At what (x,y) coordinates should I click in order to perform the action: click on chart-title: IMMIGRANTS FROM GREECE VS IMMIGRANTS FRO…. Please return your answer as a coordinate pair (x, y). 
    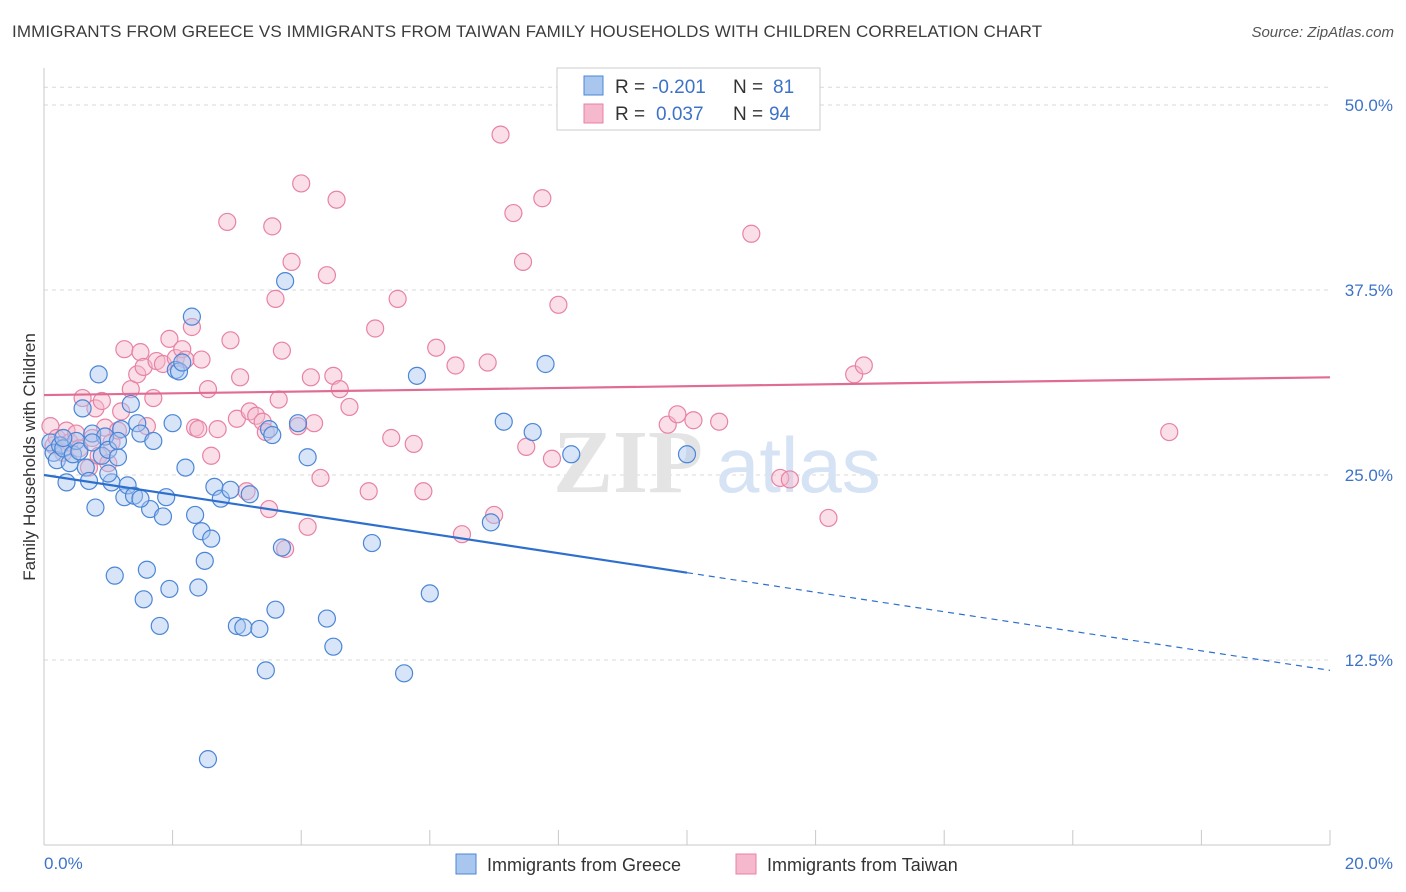
    Looking at the image, I should click on (527, 31).